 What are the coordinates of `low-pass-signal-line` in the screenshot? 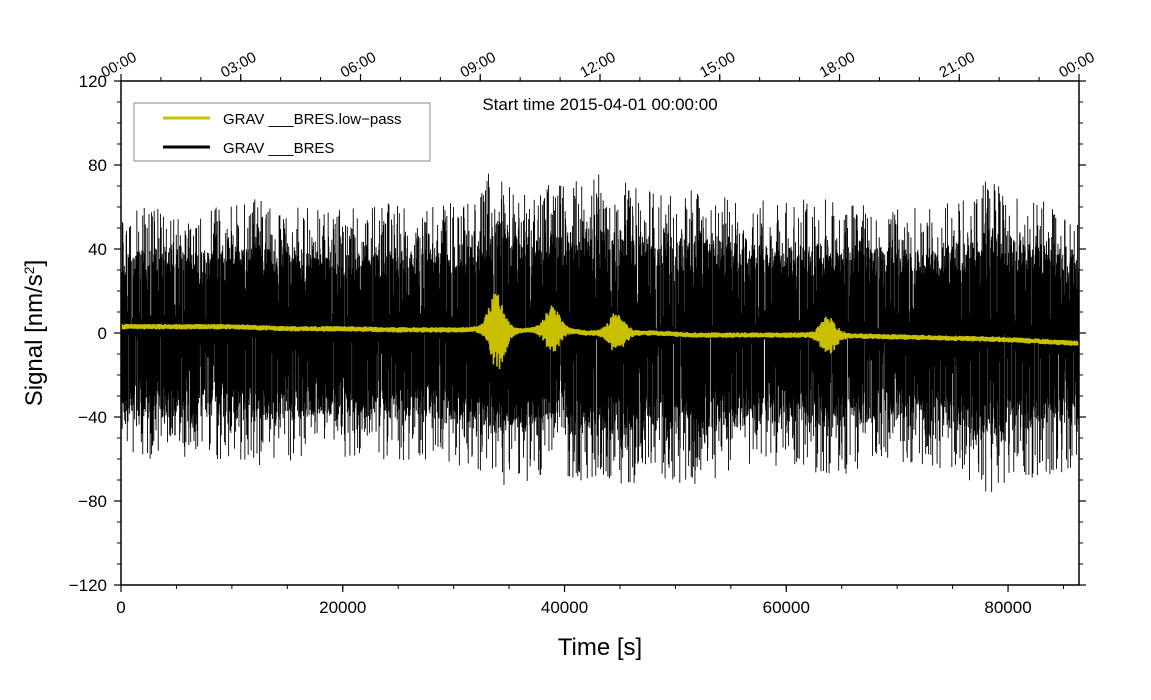 It's located at (600, 331).